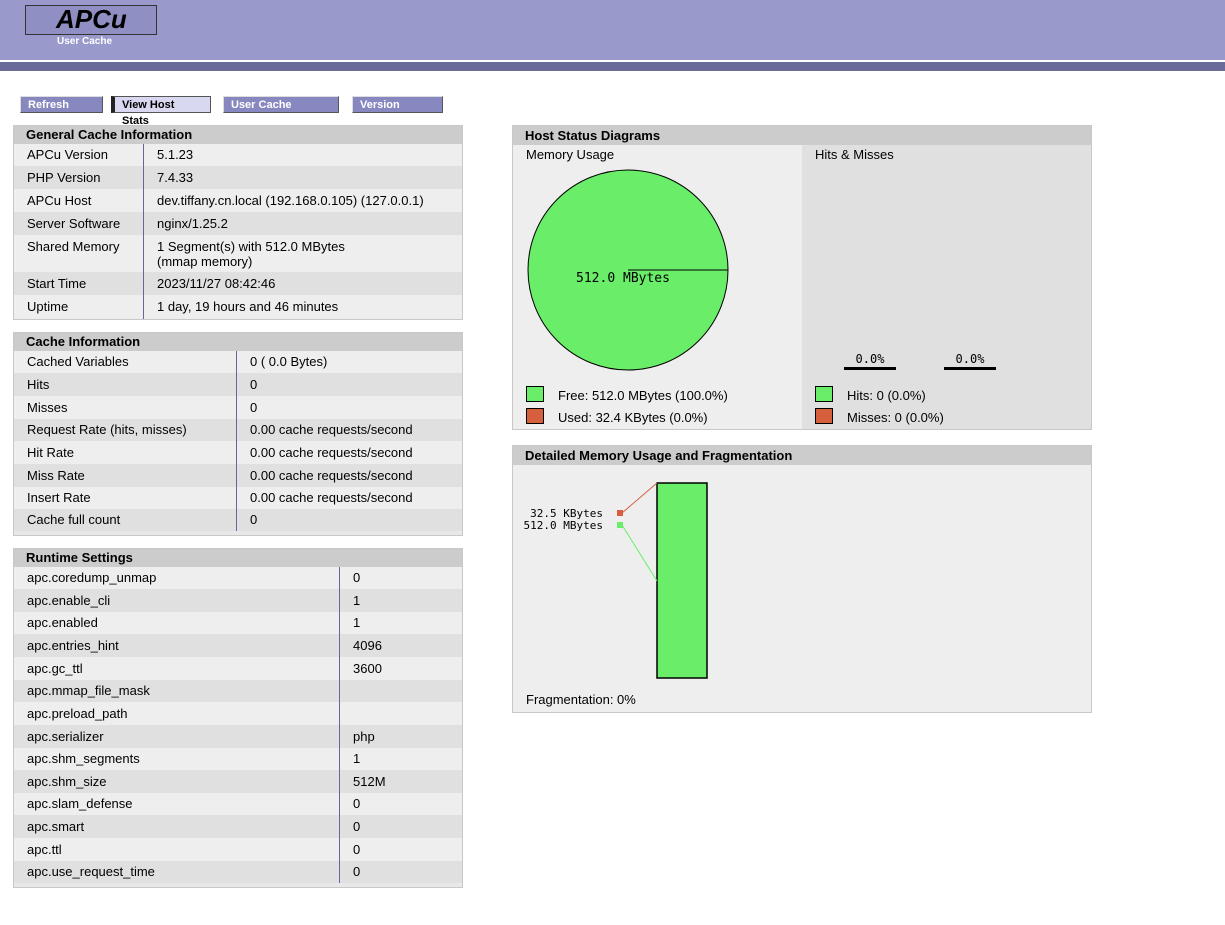  Describe the element at coordinates (79, 177) in the screenshot. I see `row-label: PHP Version` at that location.